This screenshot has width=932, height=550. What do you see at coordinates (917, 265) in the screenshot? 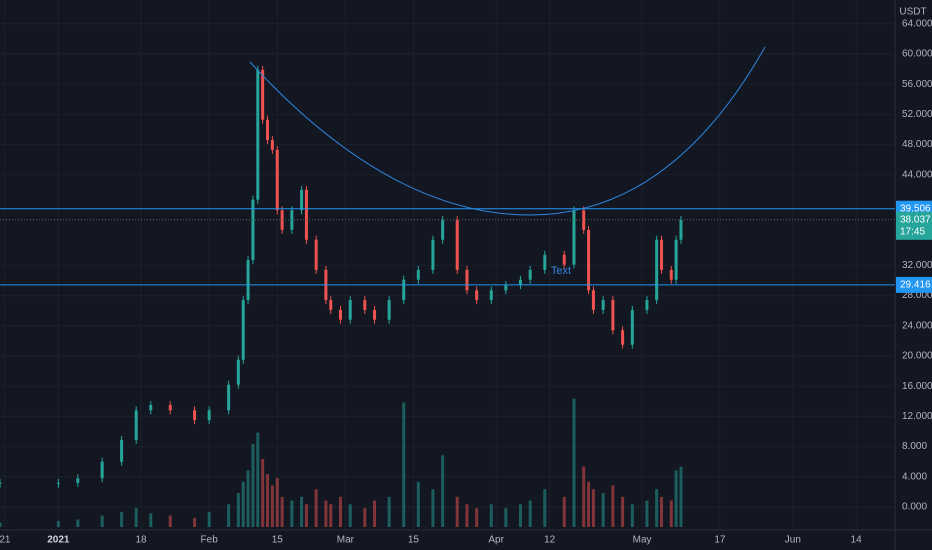
I see `y-tick-label: 32.000` at bounding box center [917, 265].